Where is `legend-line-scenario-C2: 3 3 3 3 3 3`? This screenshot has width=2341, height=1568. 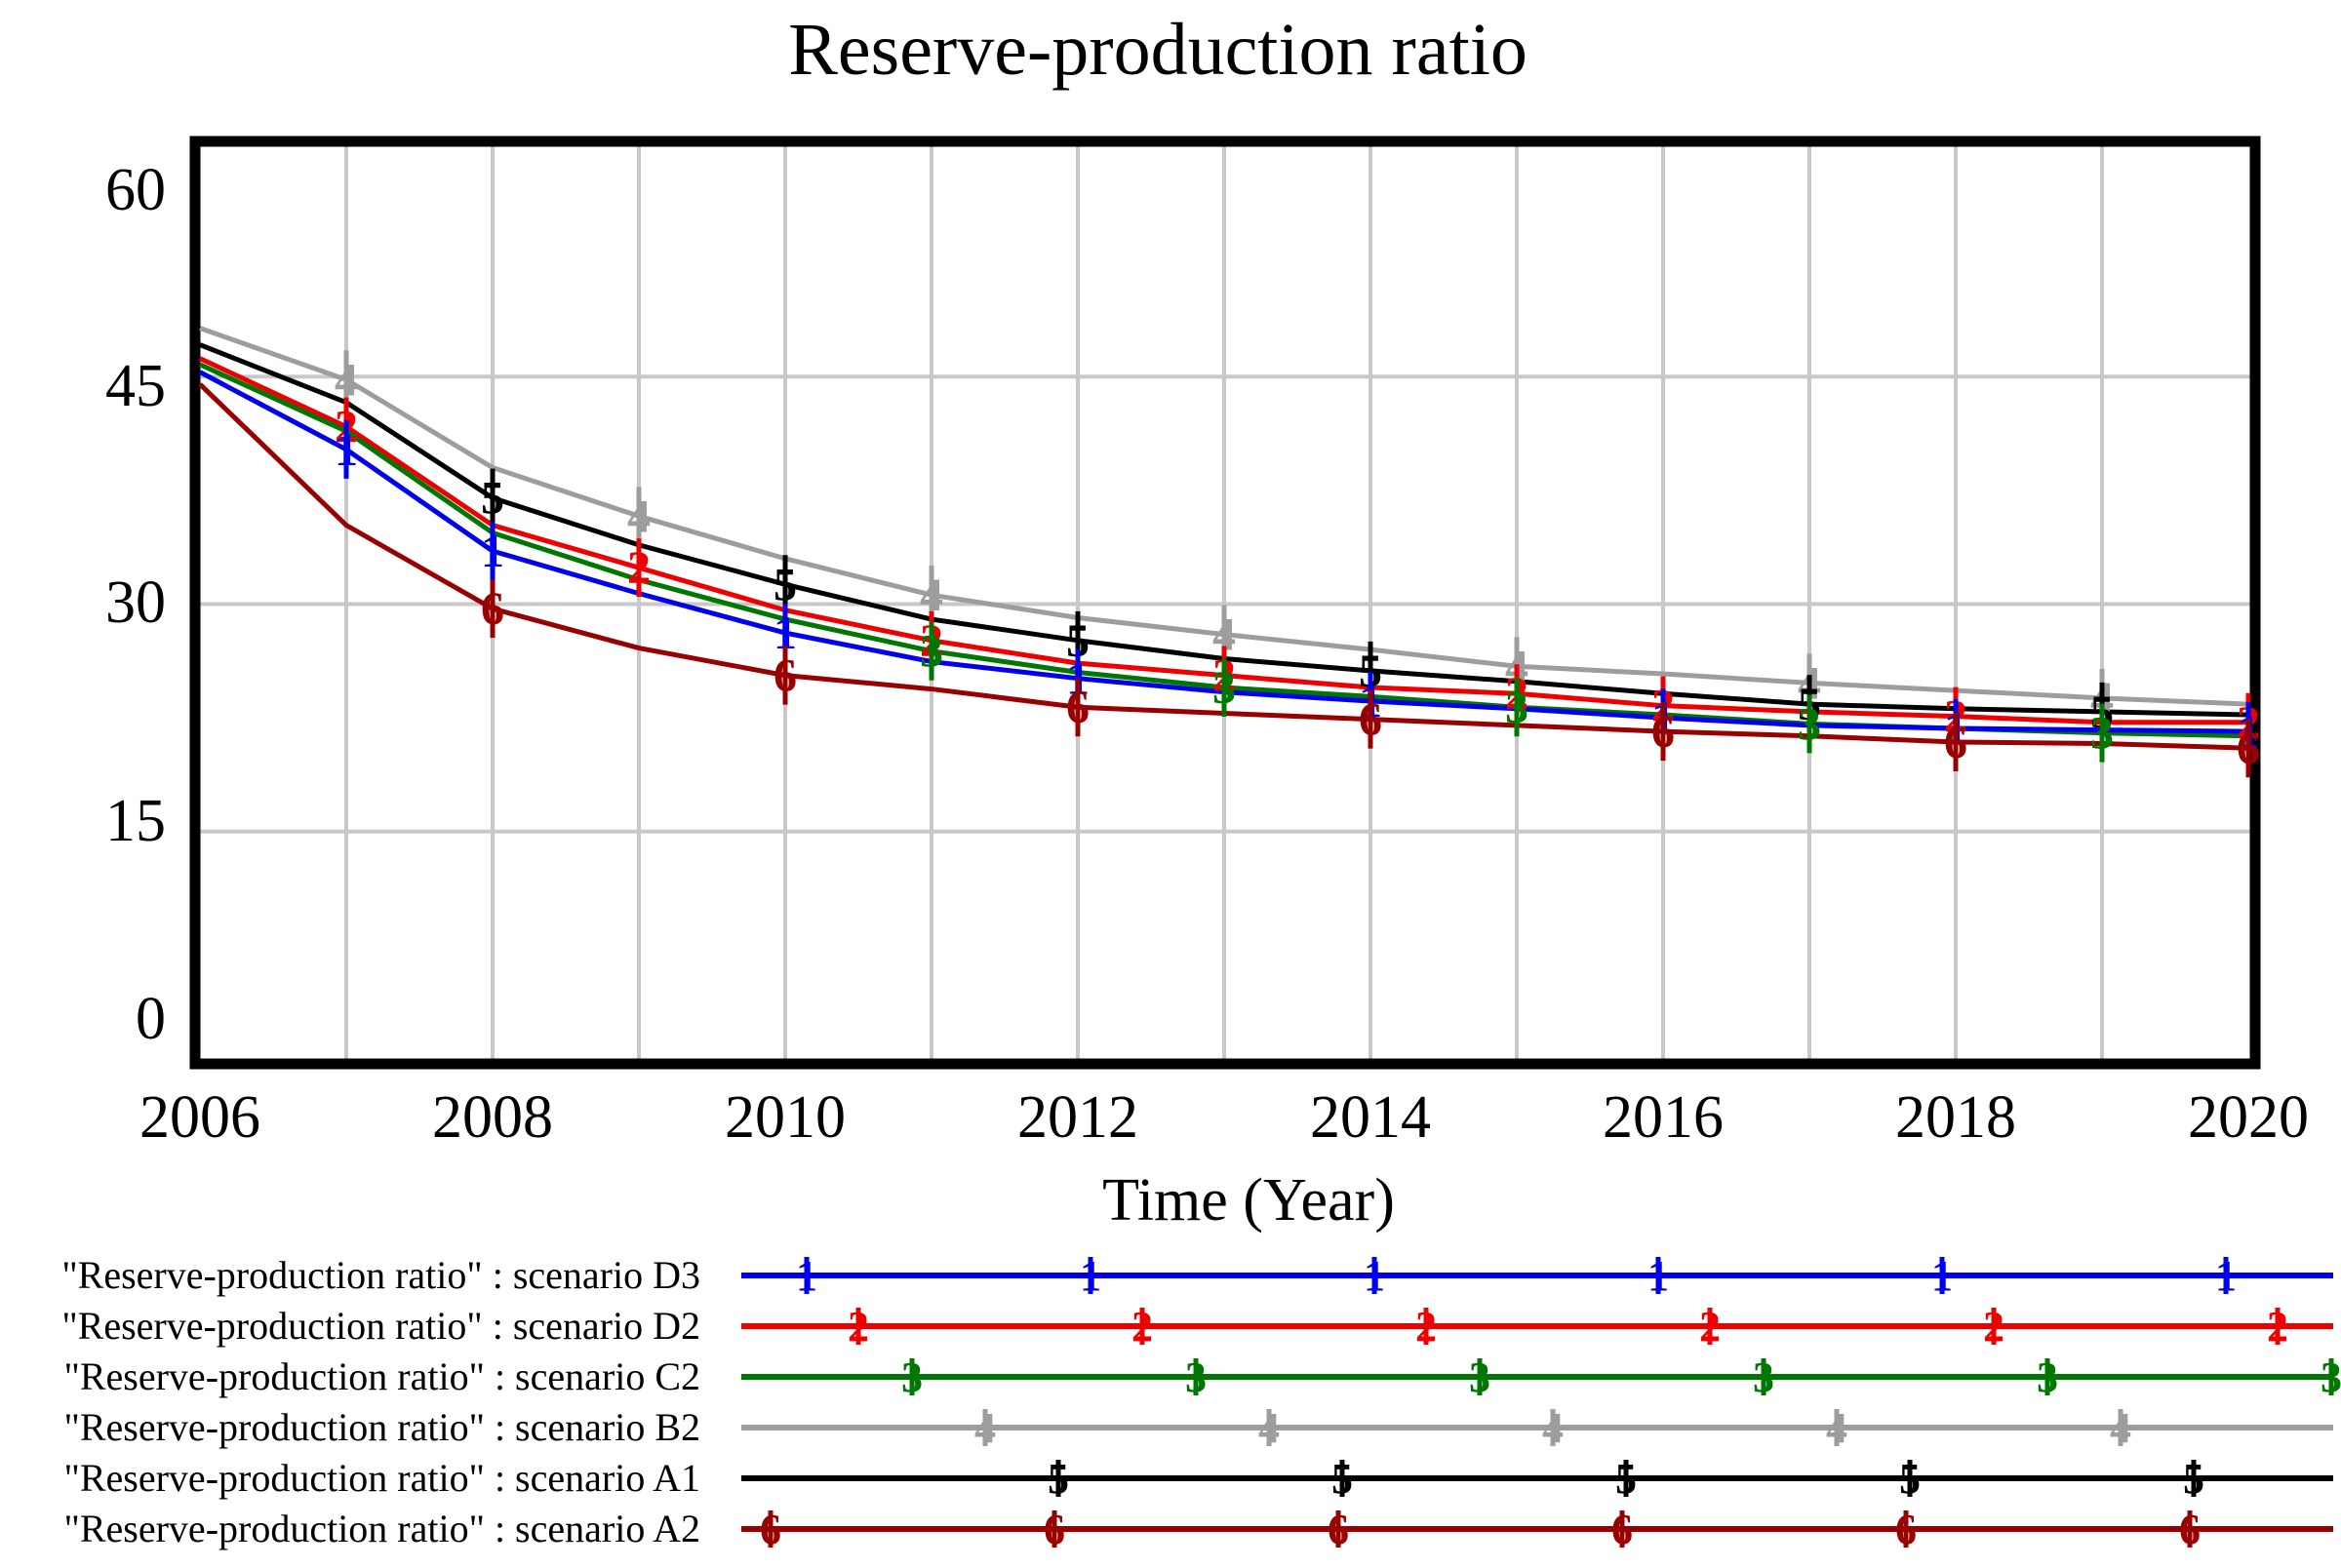
legend-line-scenario-C2: 3 3 3 3 3 3 is located at coordinates (1541, 1377).